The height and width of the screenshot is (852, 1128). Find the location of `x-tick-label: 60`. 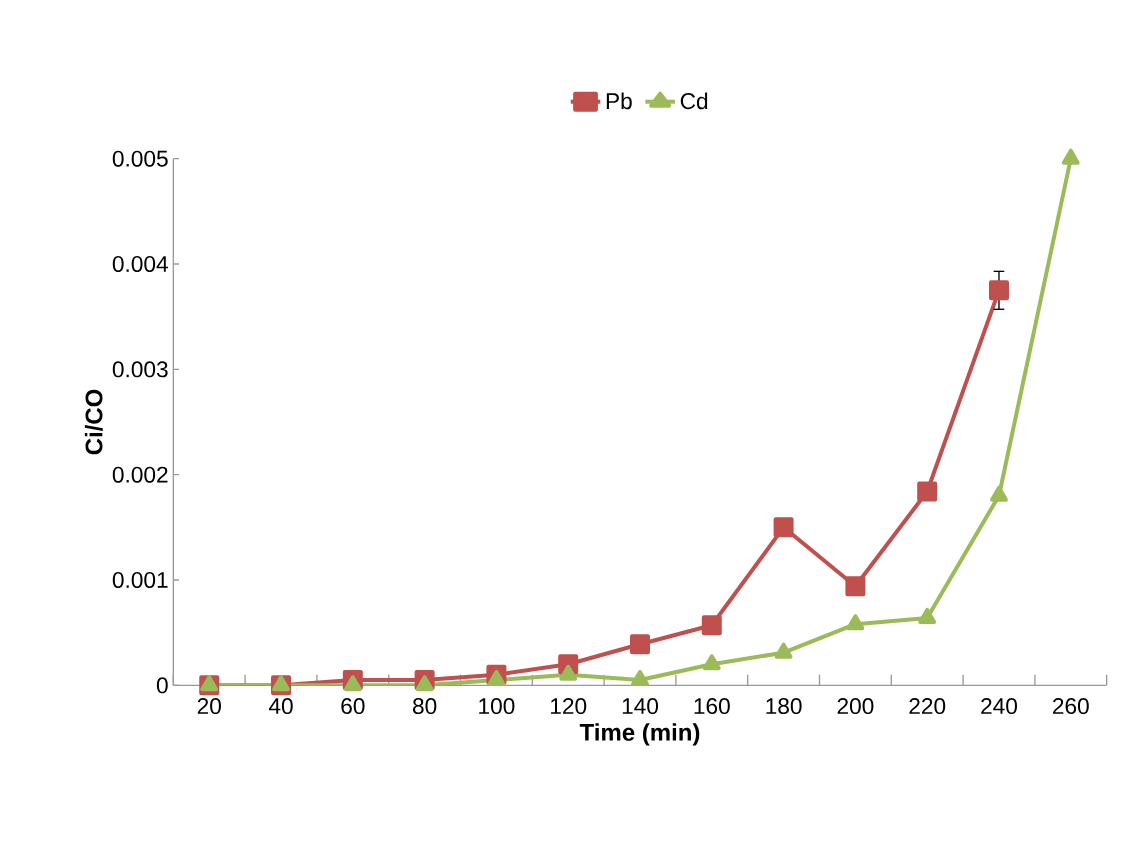

x-tick-label: 60 is located at coordinates (353, 706).